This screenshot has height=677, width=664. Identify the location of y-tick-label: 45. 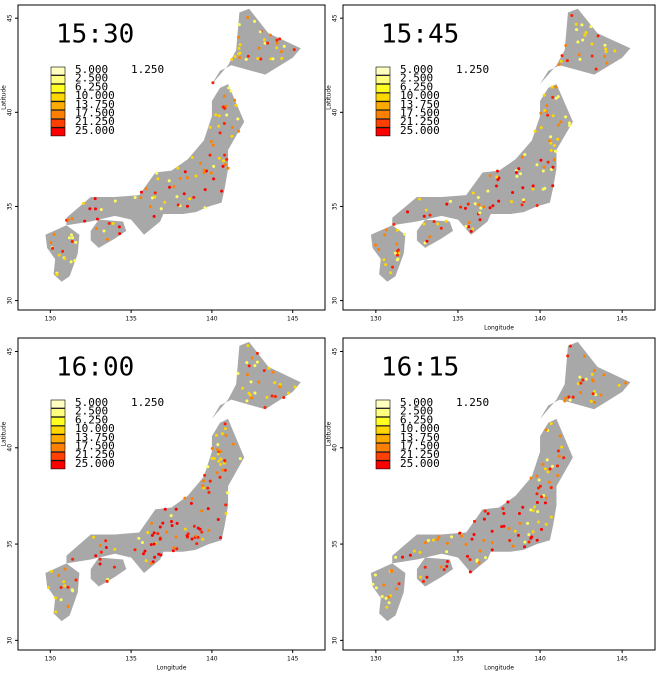
(335, 18).